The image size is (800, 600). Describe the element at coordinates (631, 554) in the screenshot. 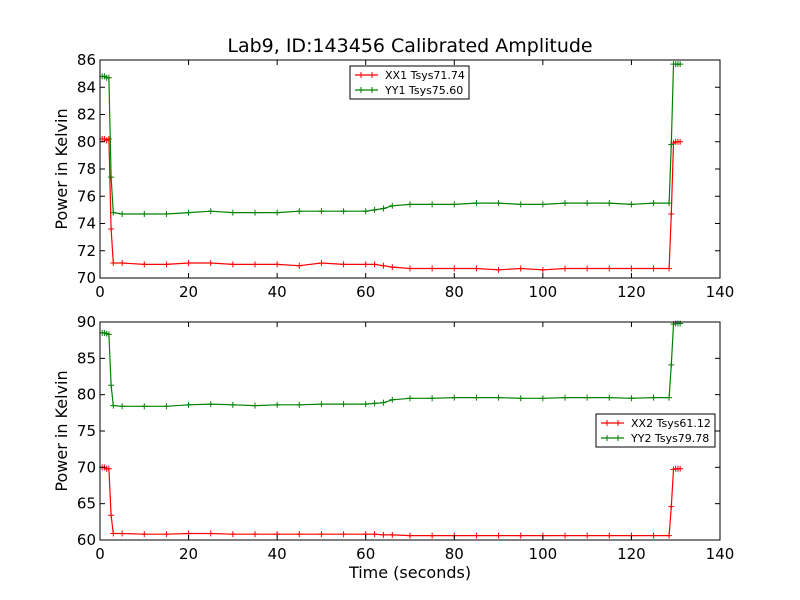

I see `x-tick-label: 120` at that location.